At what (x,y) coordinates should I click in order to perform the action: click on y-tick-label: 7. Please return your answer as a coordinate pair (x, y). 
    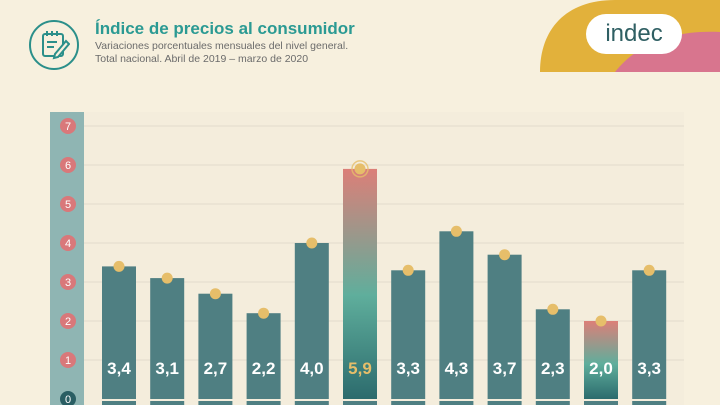
    Looking at the image, I should click on (68, 127).